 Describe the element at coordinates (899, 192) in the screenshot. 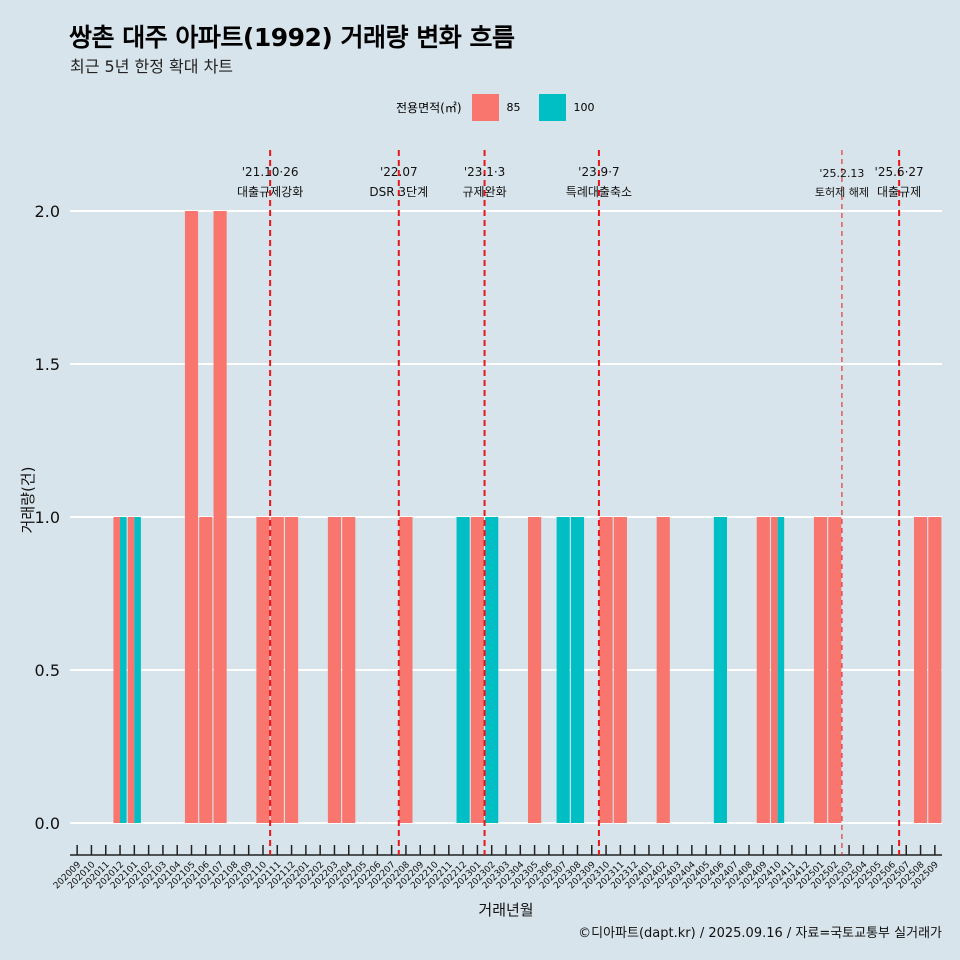

I see `event-name-label: 대출규제` at that location.